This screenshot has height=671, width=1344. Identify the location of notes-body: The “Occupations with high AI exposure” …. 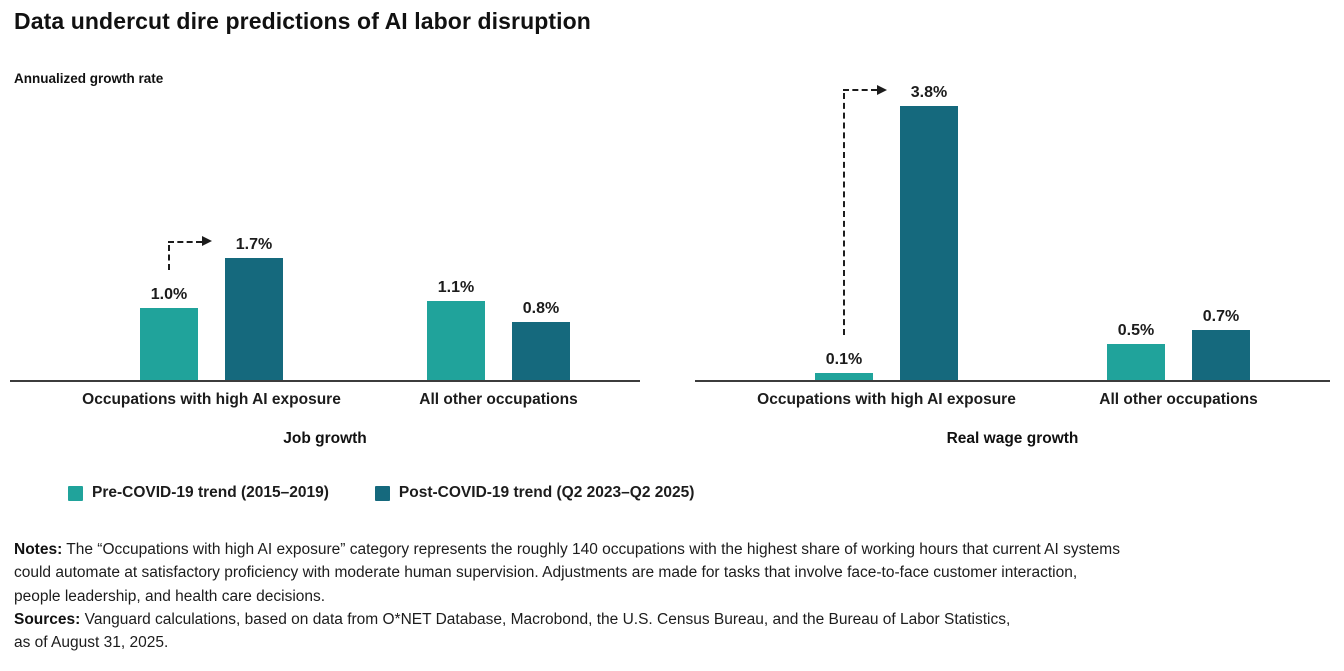
(567, 573).